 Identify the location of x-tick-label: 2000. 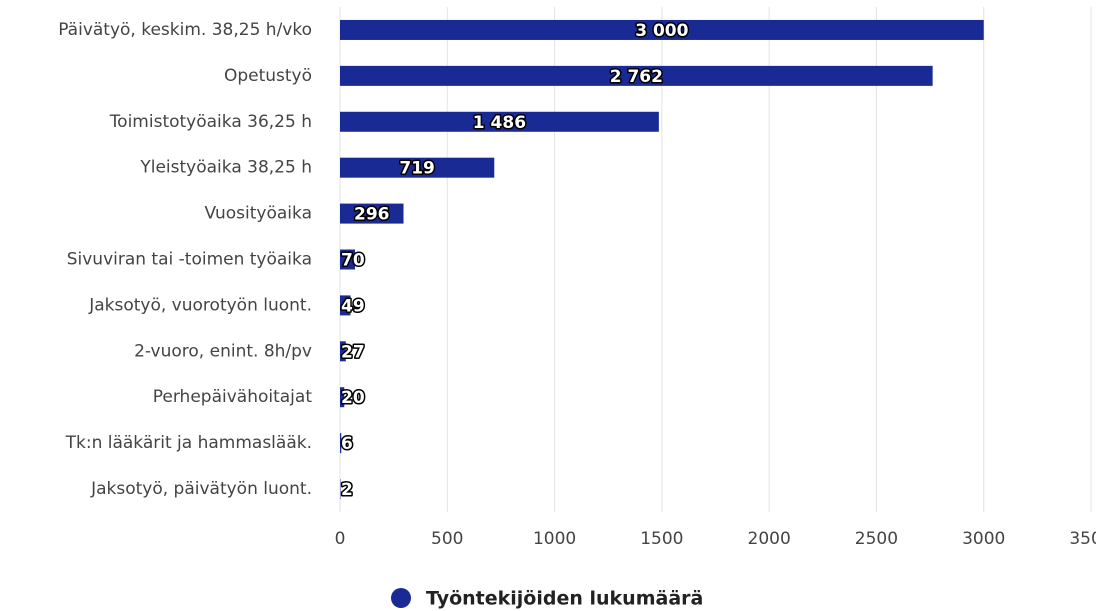
(769, 539).